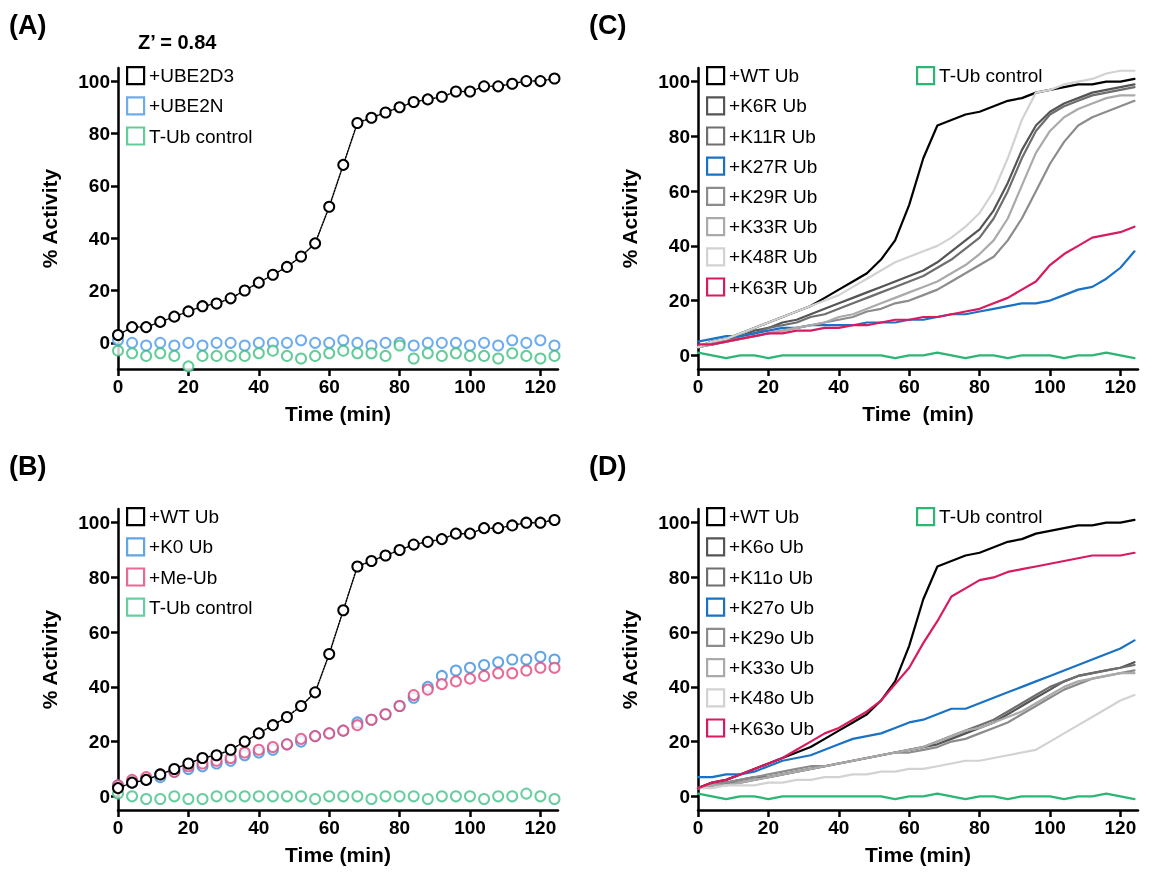 The width and height of the screenshot is (1160, 882). Describe the element at coordinates (28, 24) in the screenshot. I see `chart-title: (A)` at that location.